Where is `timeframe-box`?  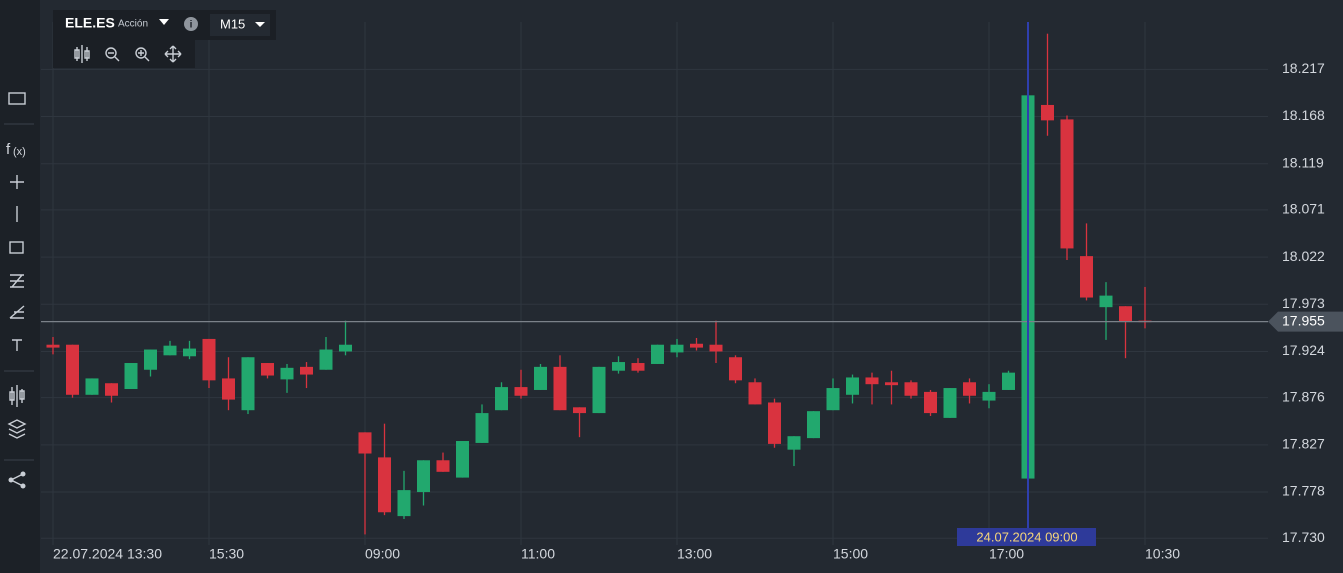
timeframe-box is located at coordinates (240, 25).